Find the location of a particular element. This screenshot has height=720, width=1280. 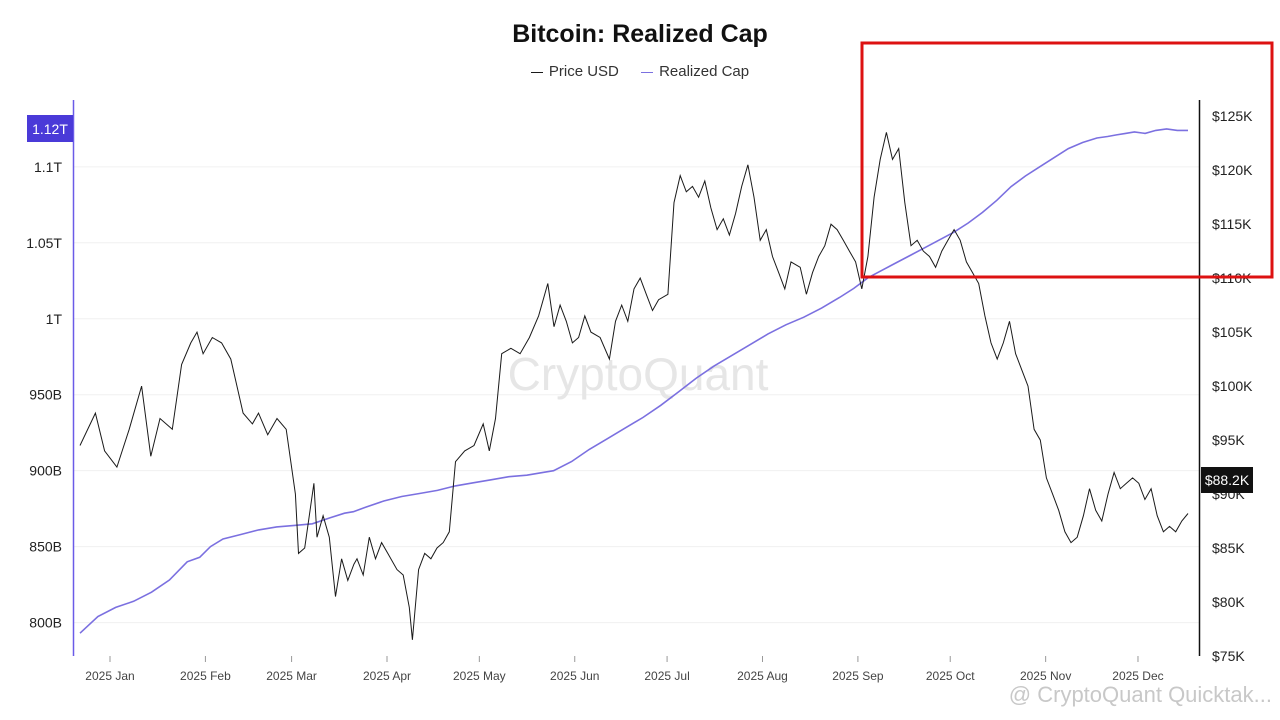

left-axis-ticks: 800B 850B 900B 950B 1T 1.05T 1.1T is located at coordinates (44, 395).